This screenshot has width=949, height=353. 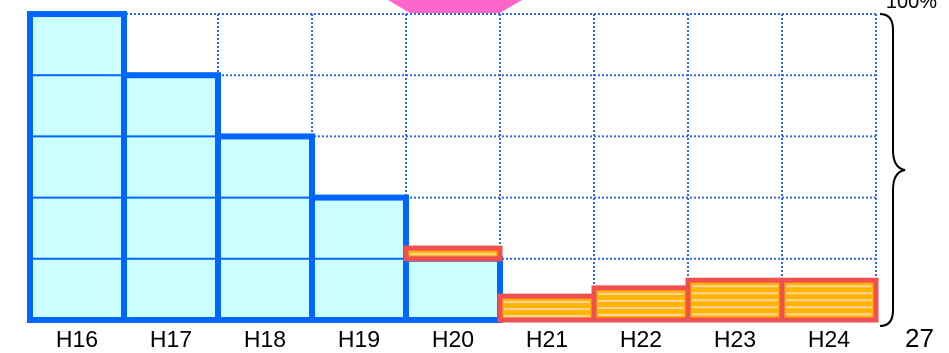 I want to click on bottom-right-label: 27, so click(x=919, y=338).